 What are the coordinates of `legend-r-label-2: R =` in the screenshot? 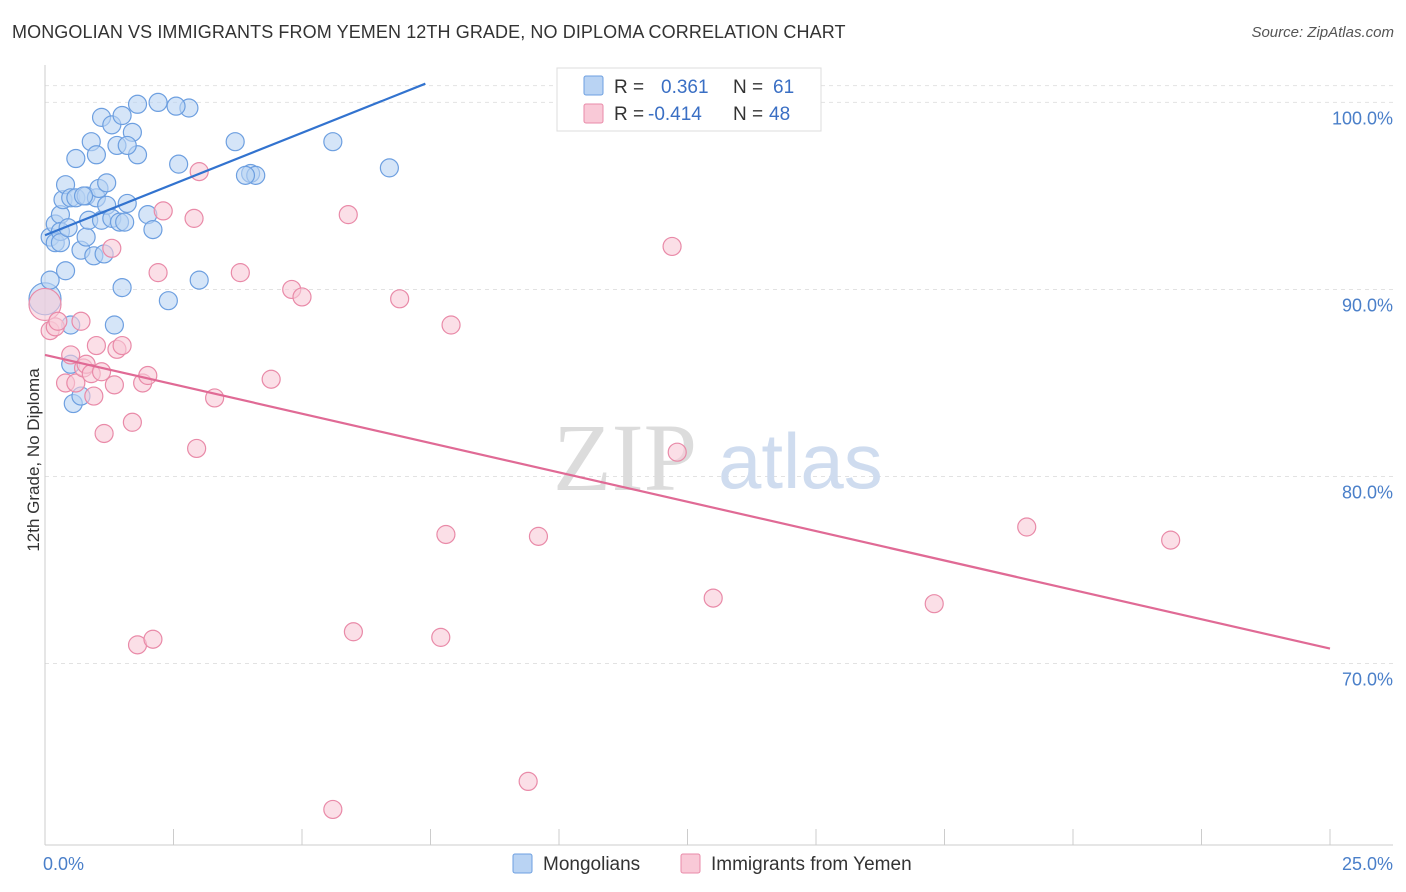 It's located at (629, 114).